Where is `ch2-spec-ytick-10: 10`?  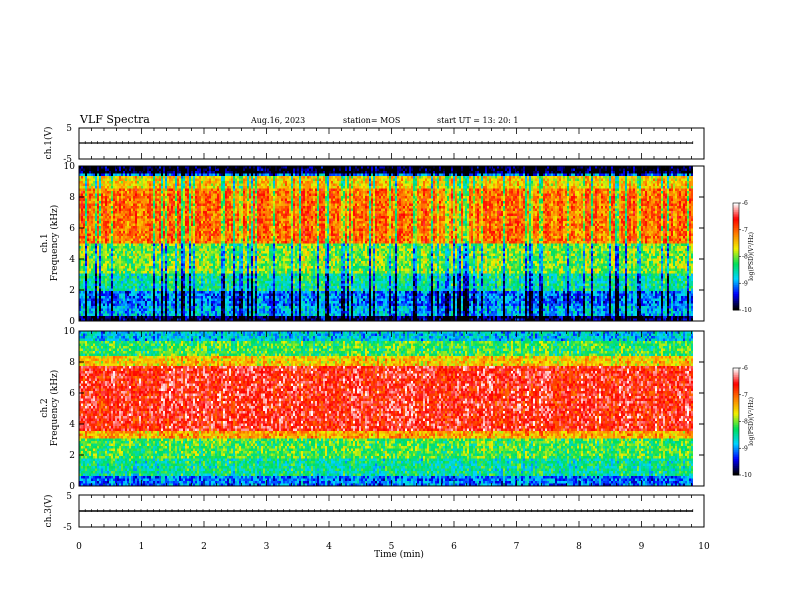 ch2-spec-ytick-10: 10 is located at coordinates (70, 332).